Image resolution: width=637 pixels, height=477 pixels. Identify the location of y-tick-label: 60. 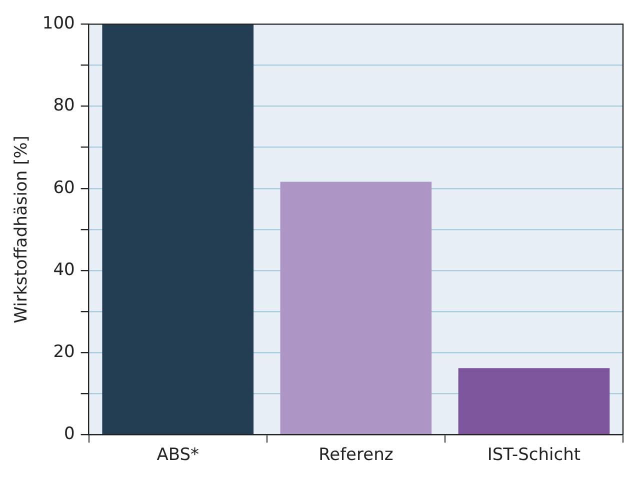
(64, 188).